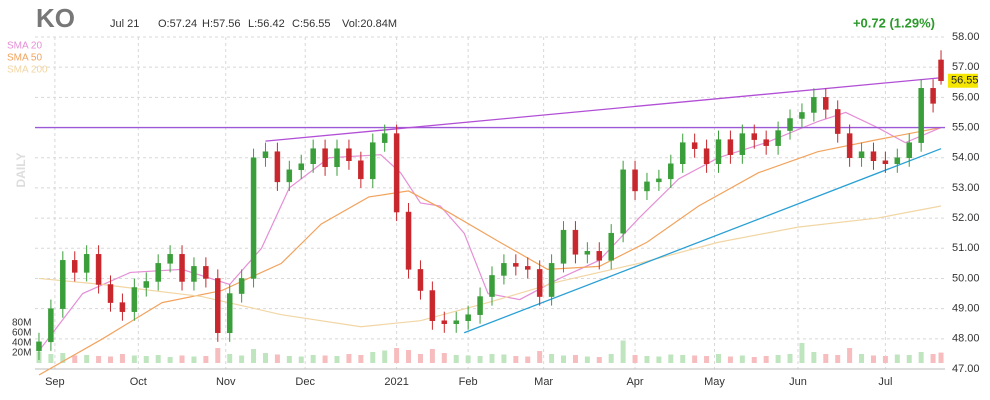  I want to click on last-price-box, so click(963, 80).